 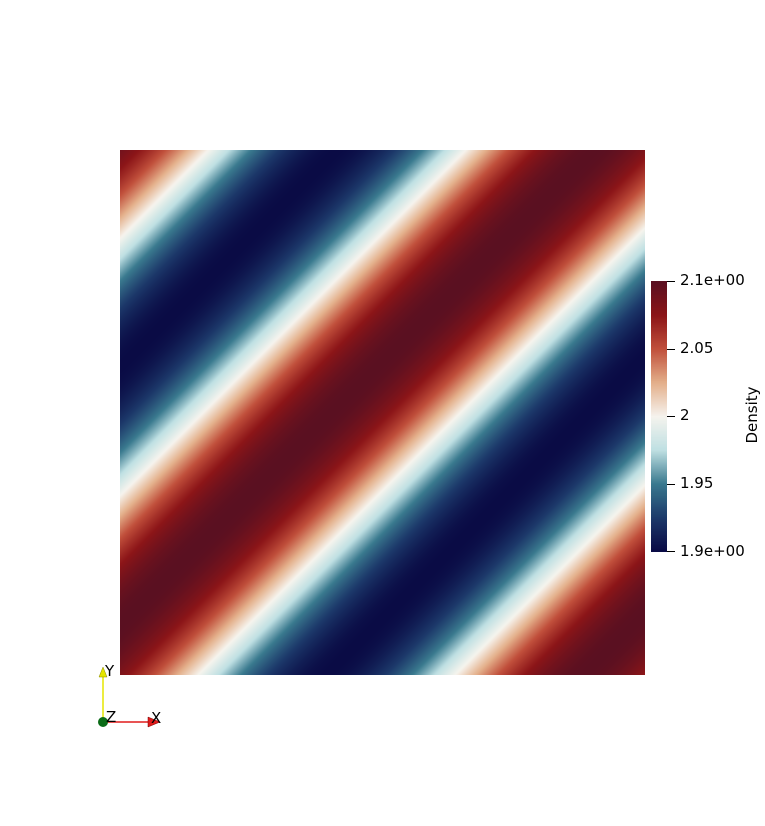 I want to click on z-axis-dot-icon, so click(x=103, y=722).